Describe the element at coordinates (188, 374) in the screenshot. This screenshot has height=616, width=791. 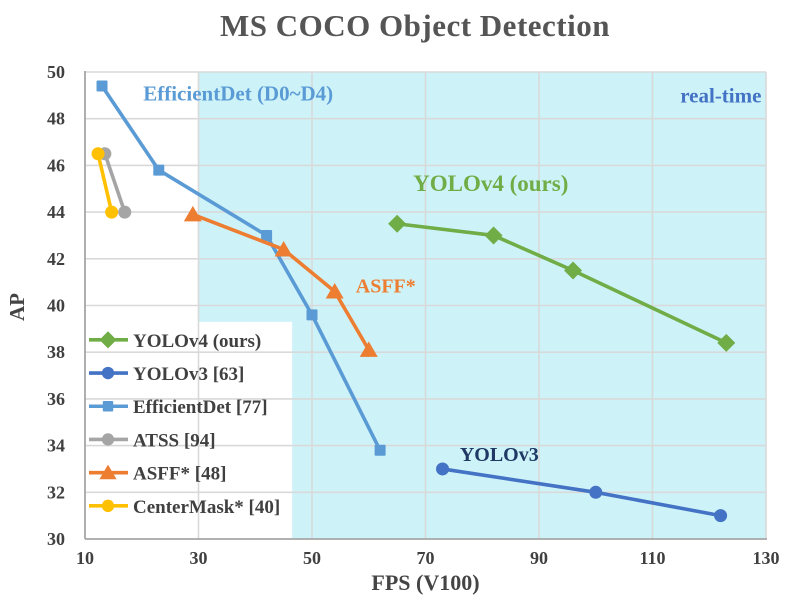
I see `legend-label: YOLOv3 [63]` at that location.